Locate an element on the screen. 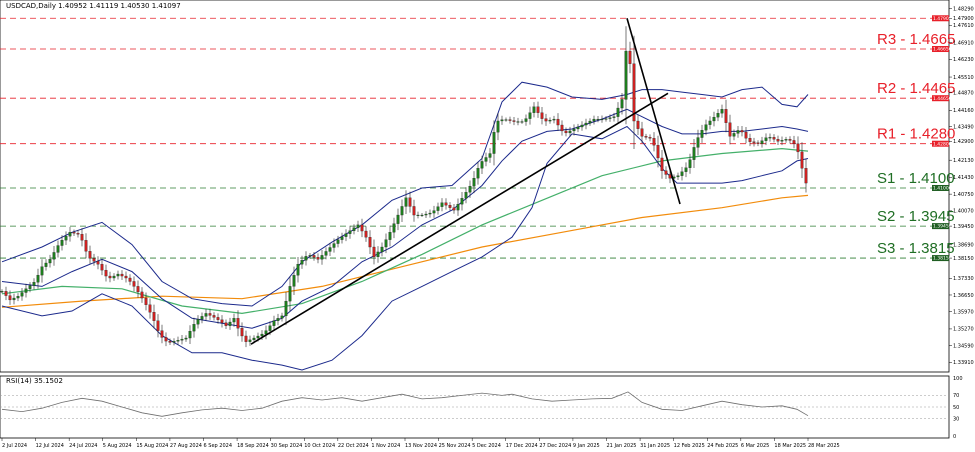  trendline-down is located at coordinates (653, 111).